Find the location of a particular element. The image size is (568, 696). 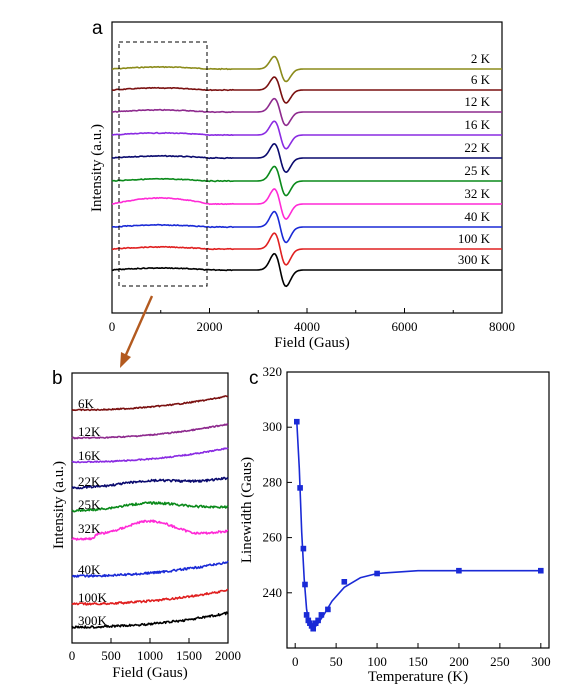

panel-a-series-label: 6 K is located at coordinates (481, 79).